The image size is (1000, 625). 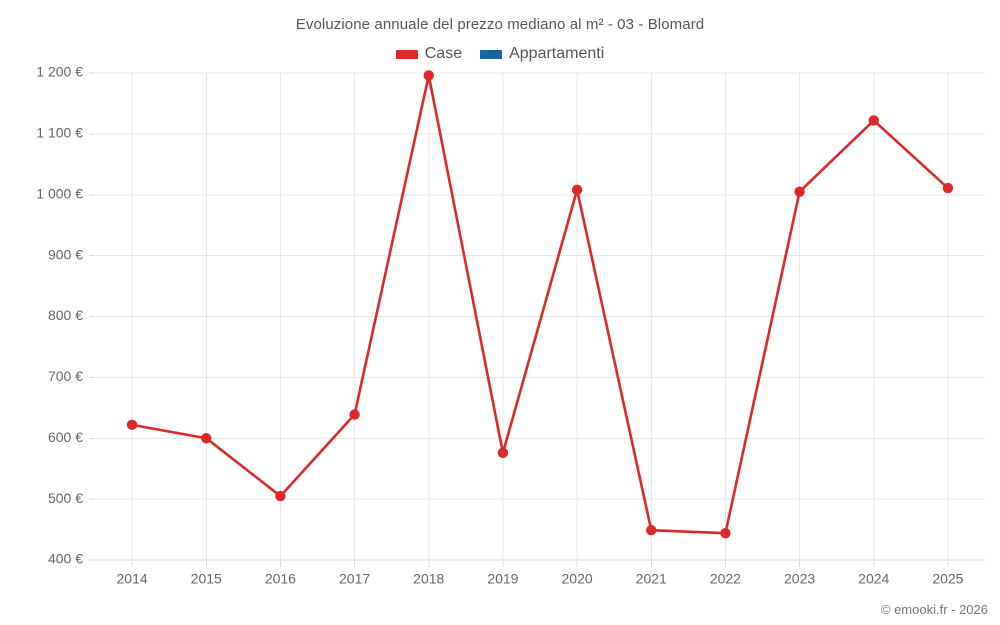 What do you see at coordinates (354, 578) in the screenshot?
I see `x-axis-tick-label: 2017` at bounding box center [354, 578].